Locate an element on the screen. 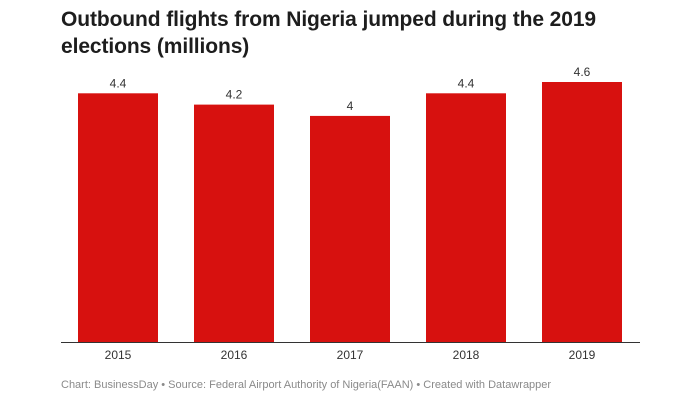 The image size is (700, 400). bar-2016 is located at coordinates (234, 223).